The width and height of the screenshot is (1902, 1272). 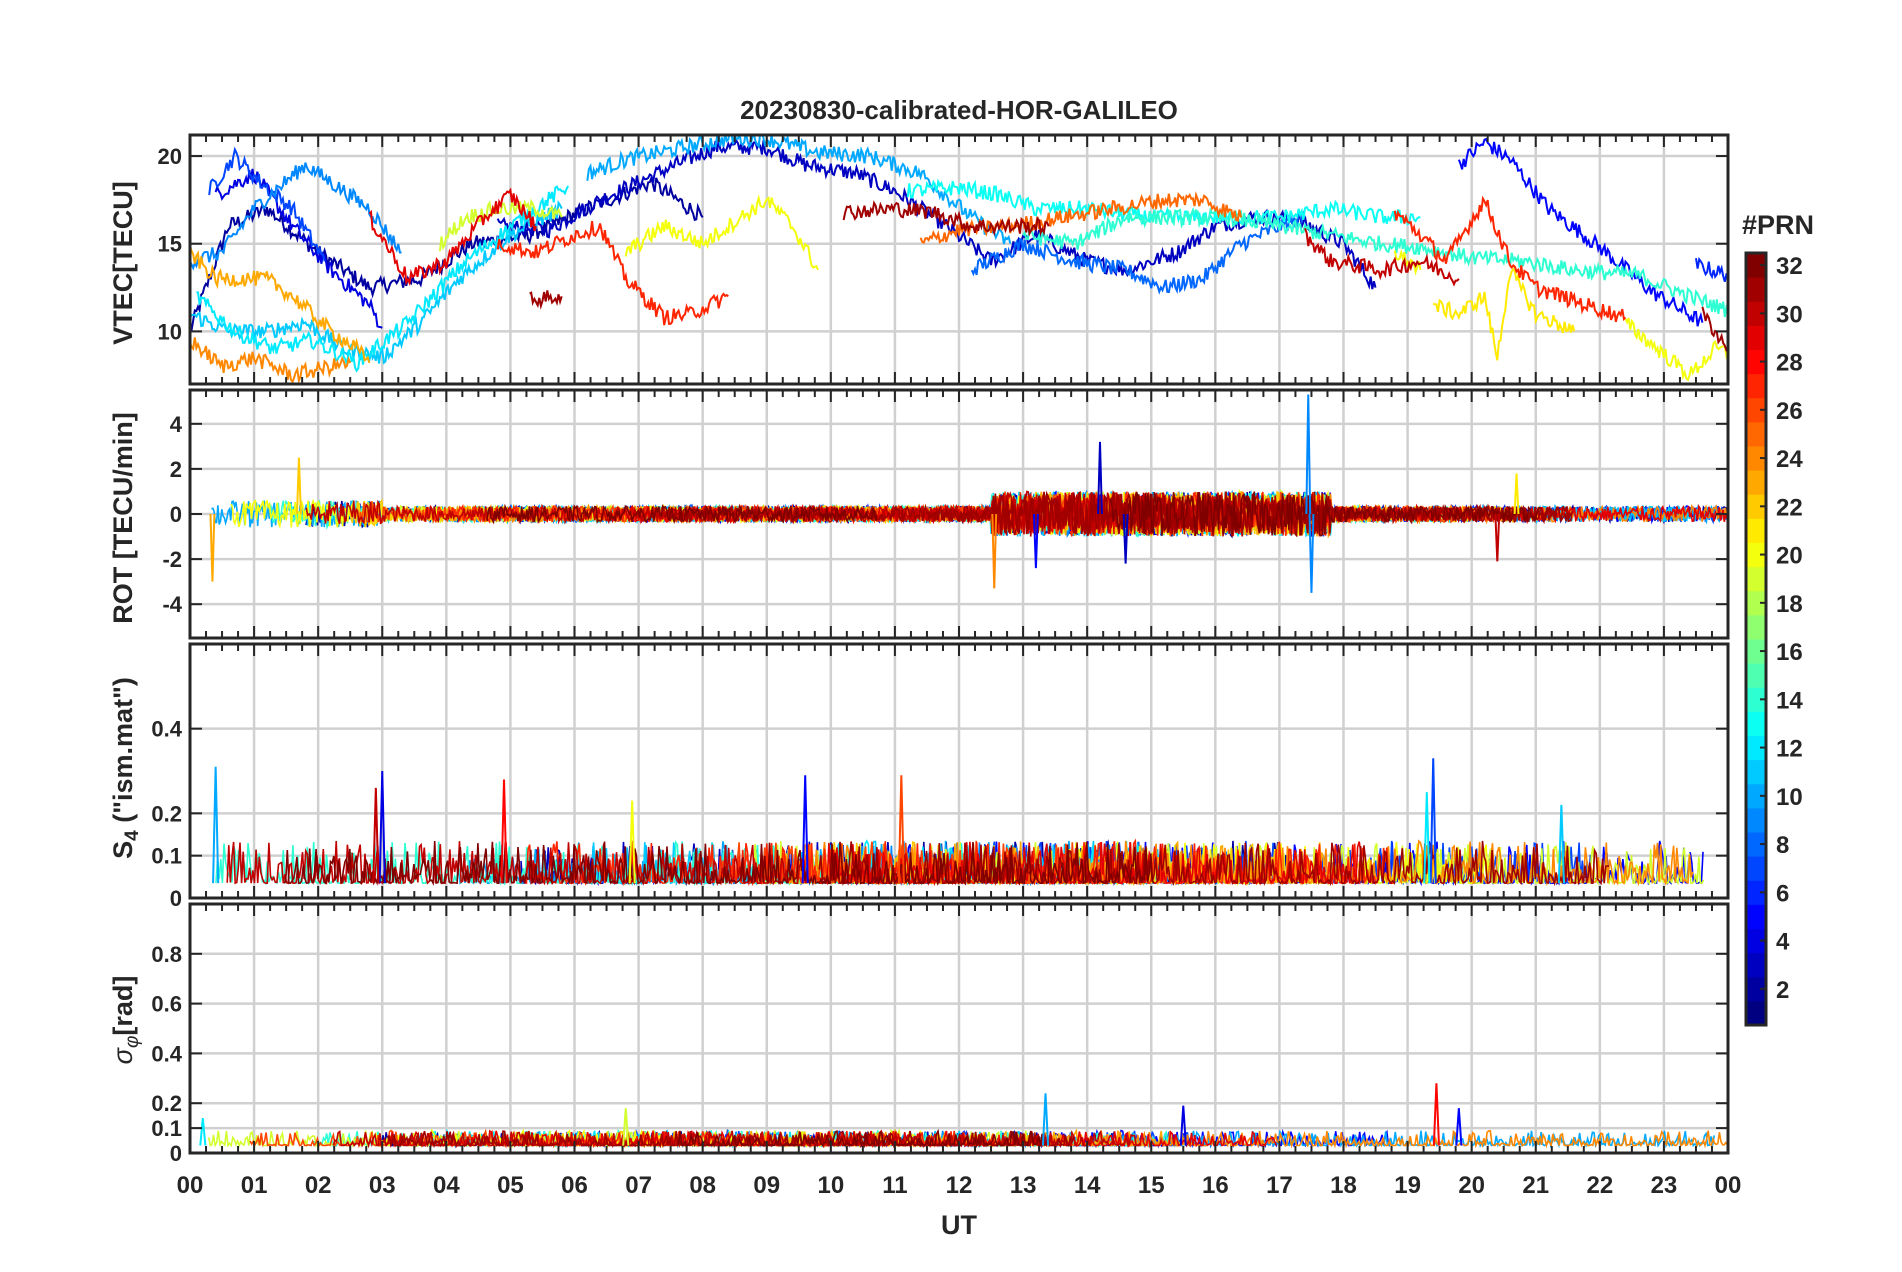 What do you see at coordinates (123, 517) in the screenshot?
I see `rot-ylabel: ROT [TECU/min]` at bounding box center [123, 517].